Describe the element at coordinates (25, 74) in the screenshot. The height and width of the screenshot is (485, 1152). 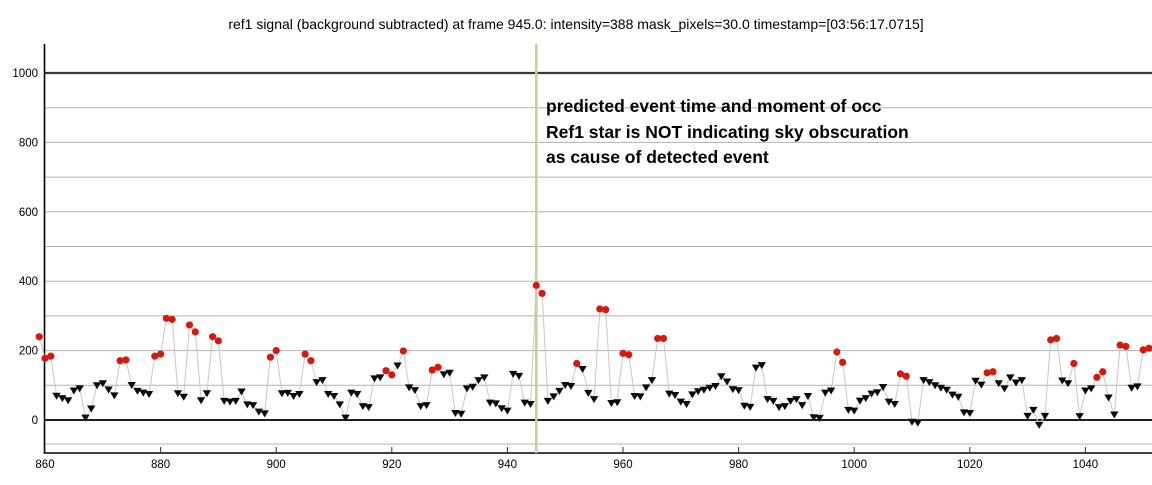
I see `y-axis-tick-label: 1000` at that location.